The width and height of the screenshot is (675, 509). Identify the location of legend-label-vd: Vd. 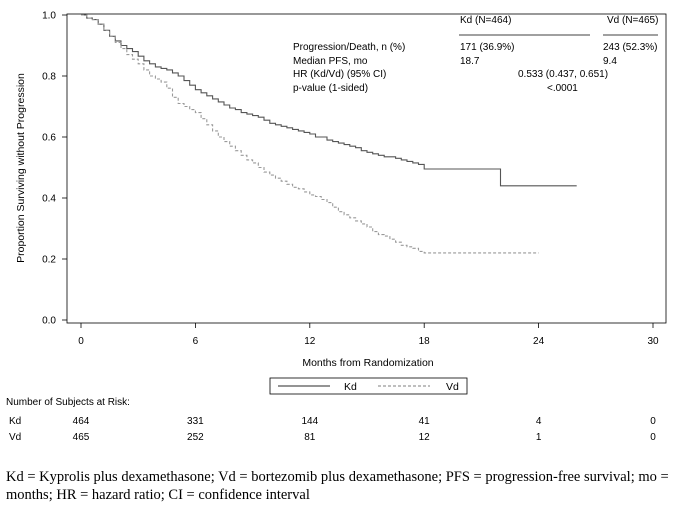
(452, 387).